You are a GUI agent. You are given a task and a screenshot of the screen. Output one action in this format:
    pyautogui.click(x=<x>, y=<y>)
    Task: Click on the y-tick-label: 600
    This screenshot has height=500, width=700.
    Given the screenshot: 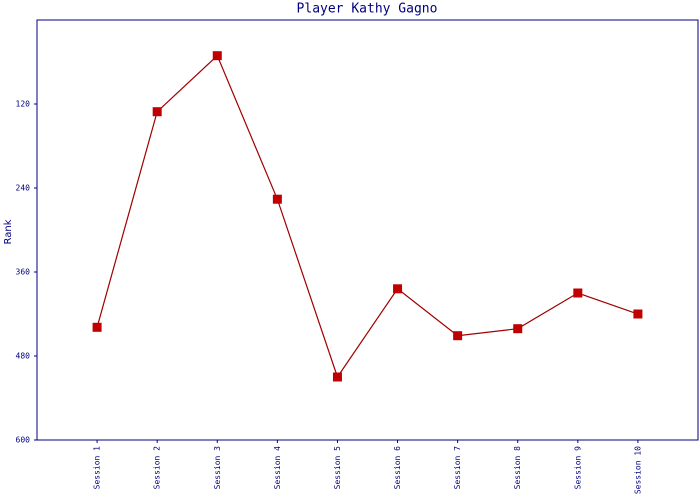 What is the action you would take?
    pyautogui.click(x=23, y=440)
    